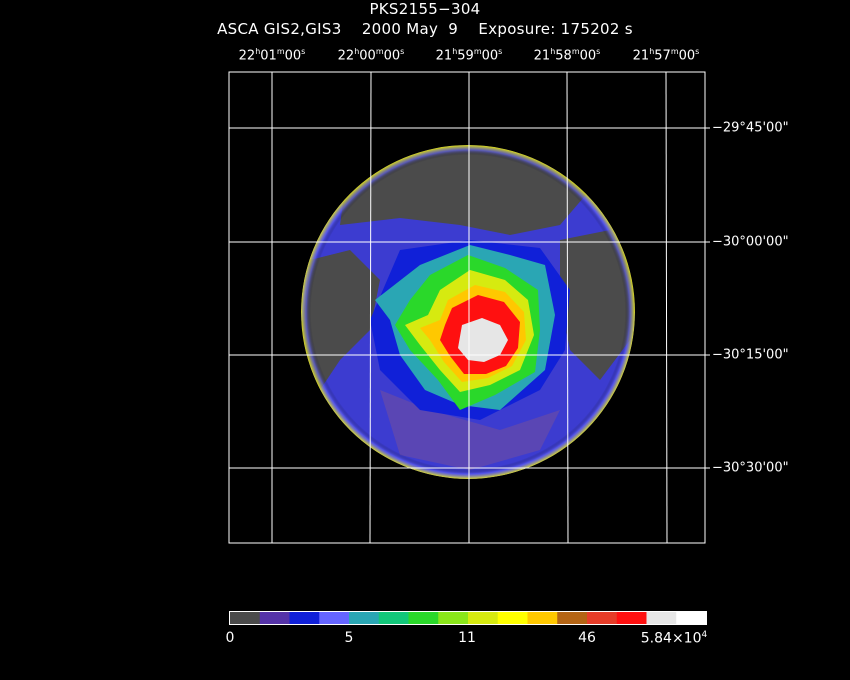 This screenshot has height=680, width=850. I want to click on colorbar-max-label: 5.84×104, so click(674, 638).